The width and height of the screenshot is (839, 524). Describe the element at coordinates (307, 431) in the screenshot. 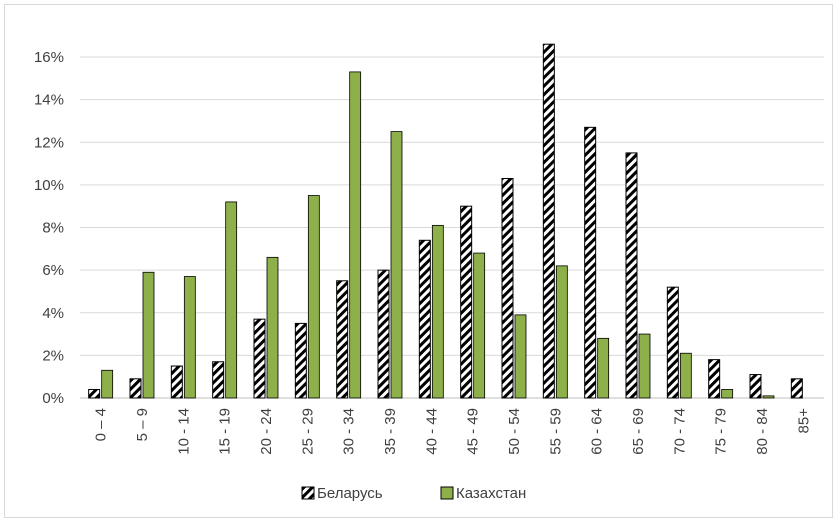

I see `x-tick-label: 25 - 29` at that location.